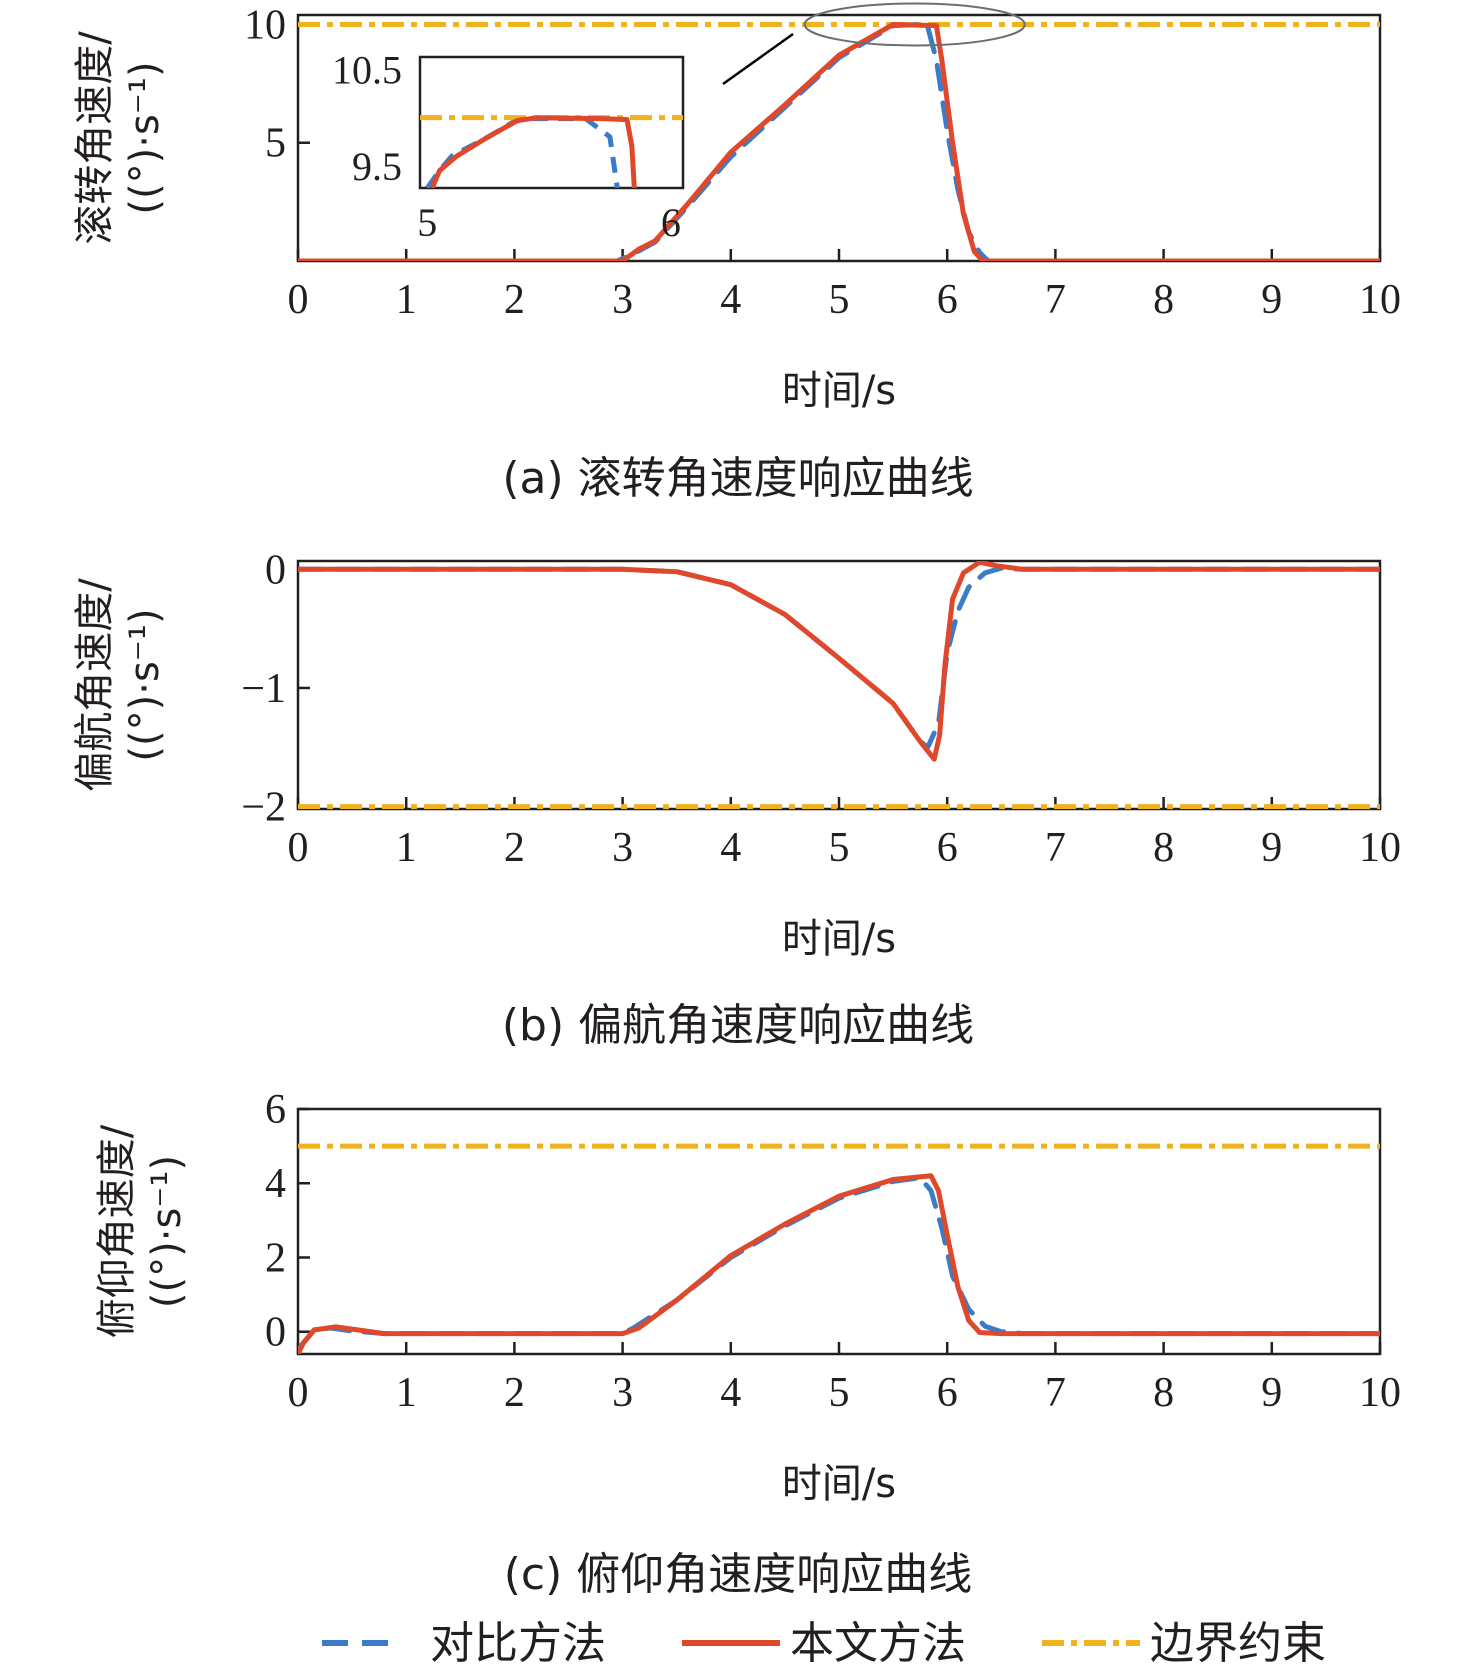 The height and width of the screenshot is (1670, 1476). I want to click on zoom-inset: 10.5 9.5 5 6, so click(508, 146).